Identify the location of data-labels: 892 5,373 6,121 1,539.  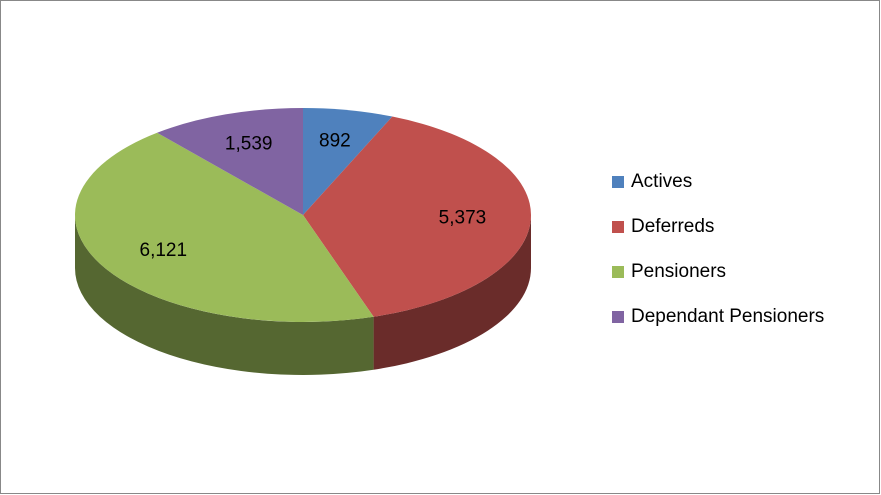
(313, 196).